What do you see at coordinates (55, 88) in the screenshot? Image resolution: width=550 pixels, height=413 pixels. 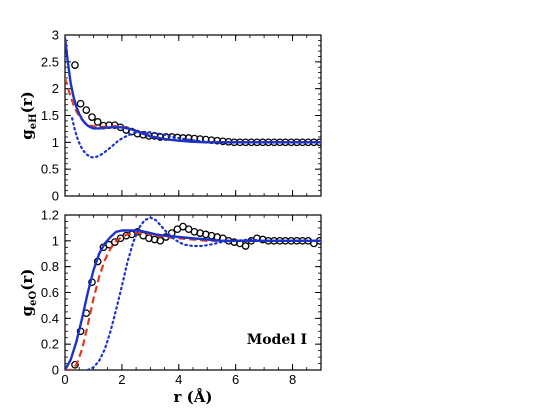 I see `y-tick-label: 2` at bounding box center [55, 88].